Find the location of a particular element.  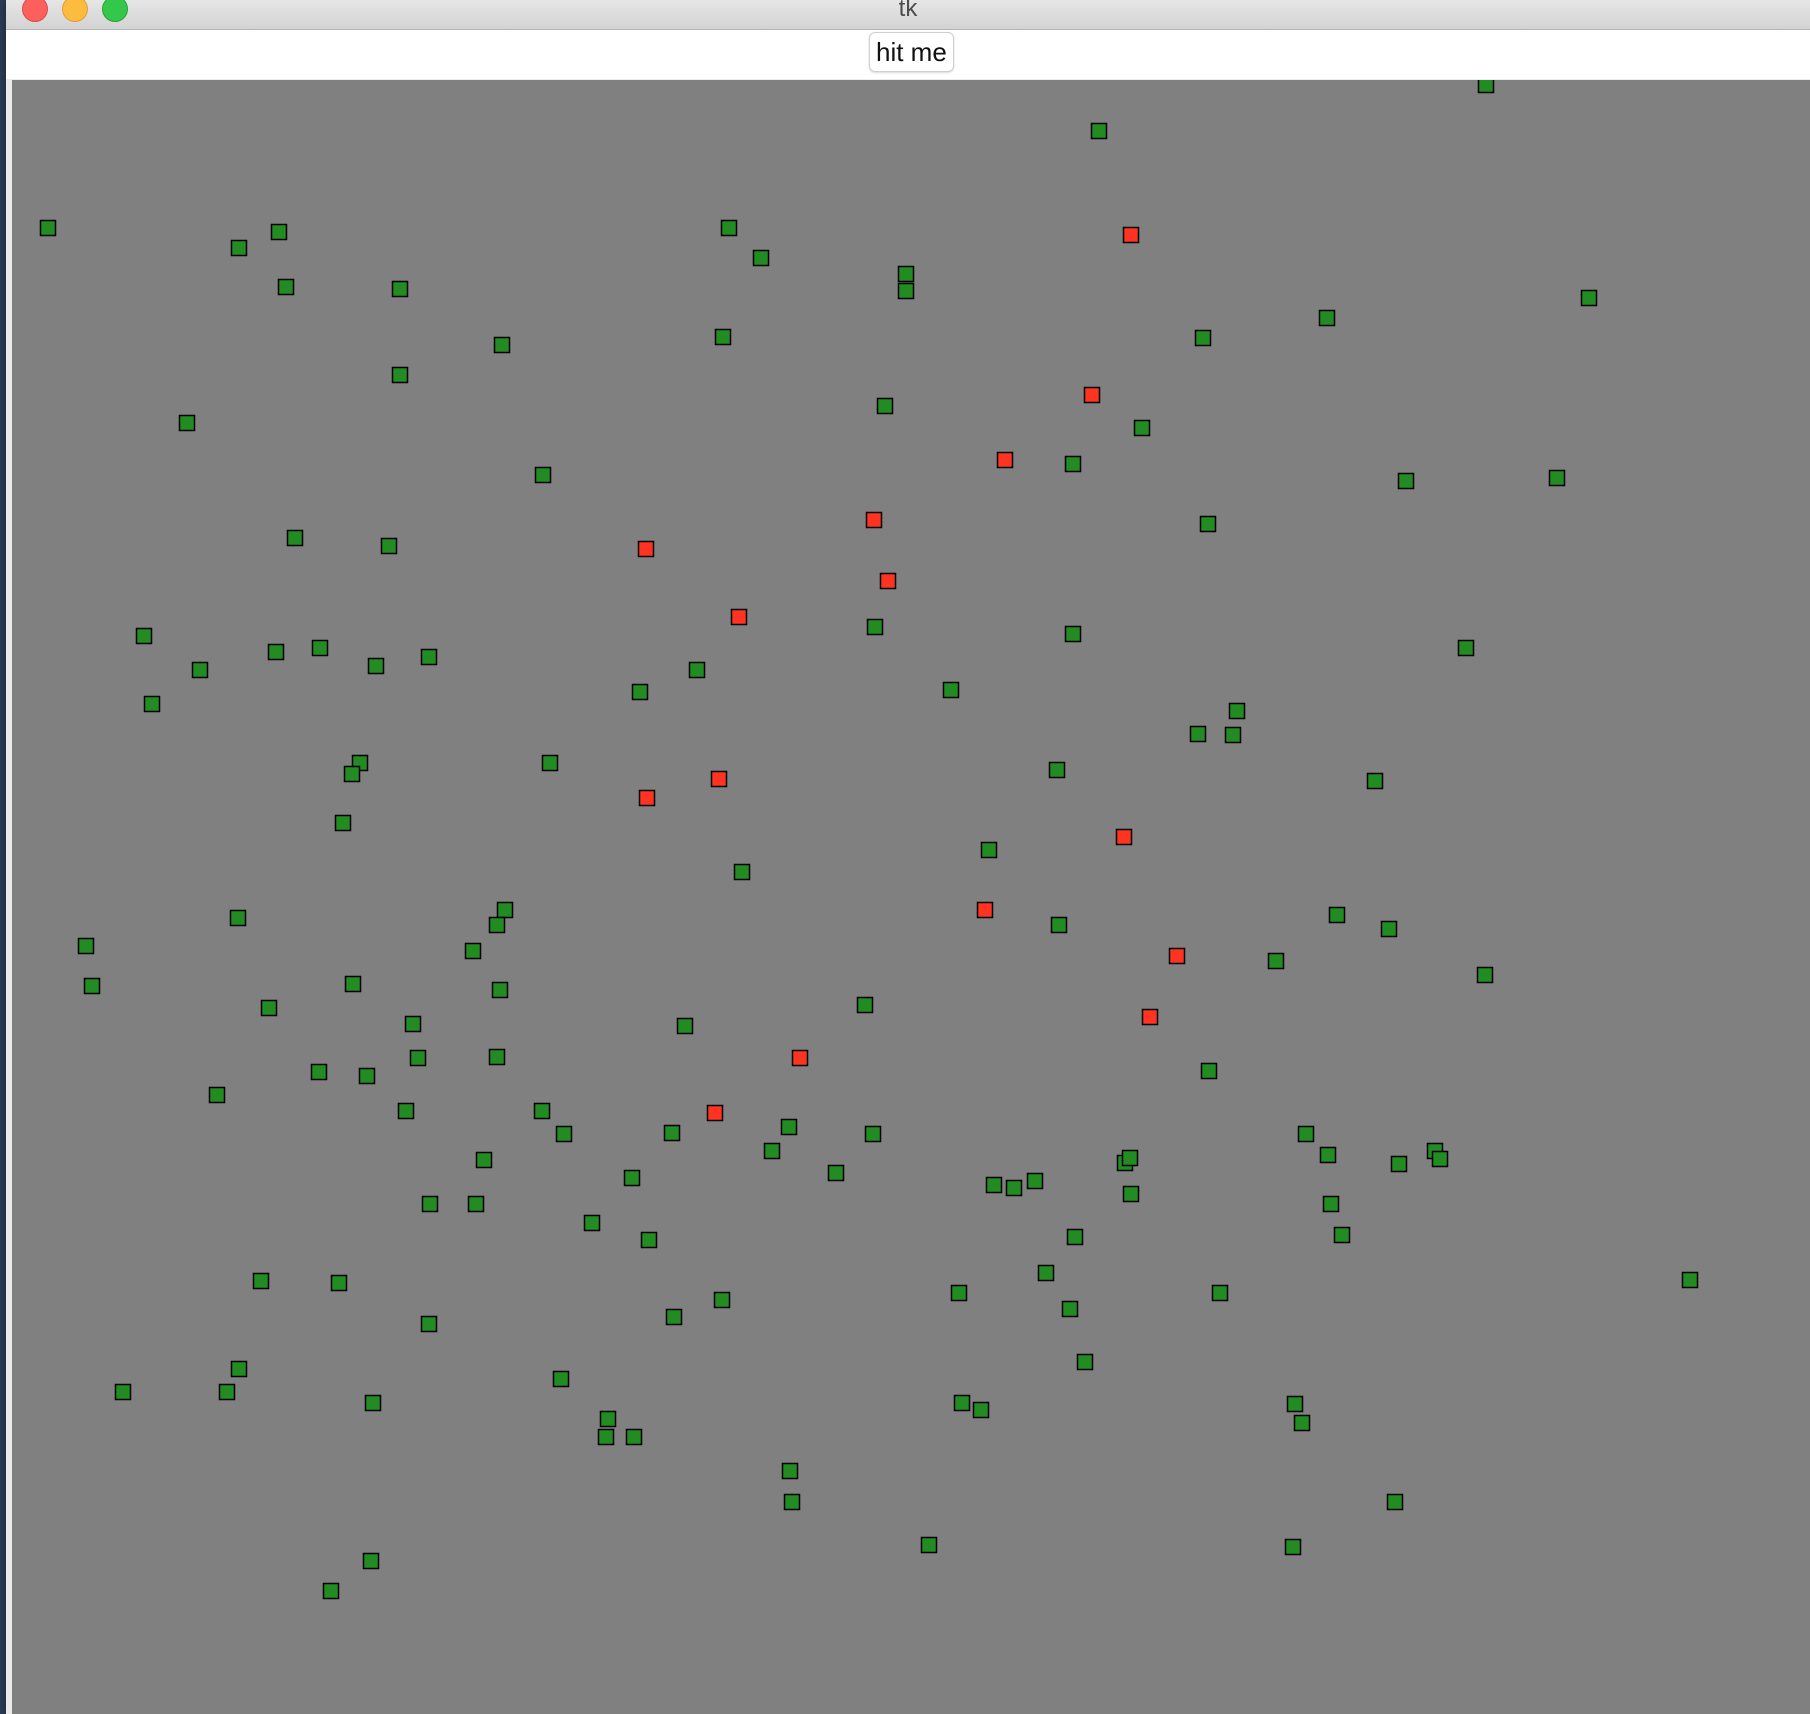

close-window-button is located at coordinates (35, 11).